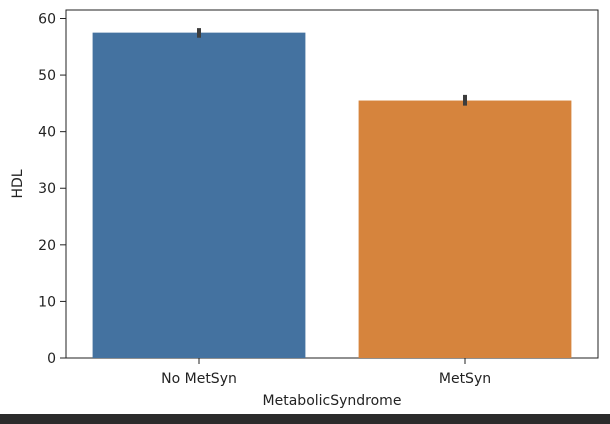 This screenshot has width=610, height=424. Describe the element at coordinates (47, 133) in the screenshot. I see `y-tick-label: 40` at that location.